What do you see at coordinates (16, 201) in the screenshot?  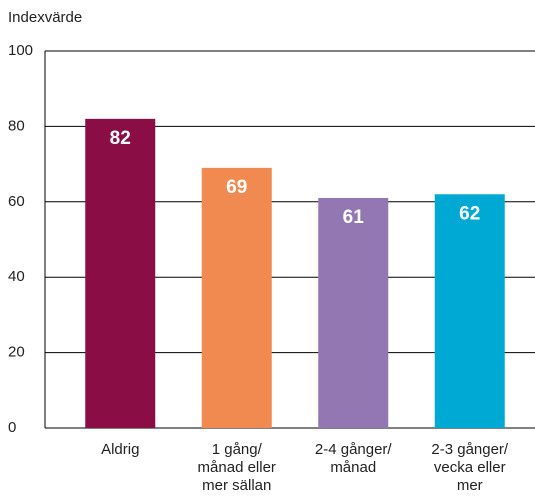 I see `y-tick-label: 60` at bounding box center [16, 201].